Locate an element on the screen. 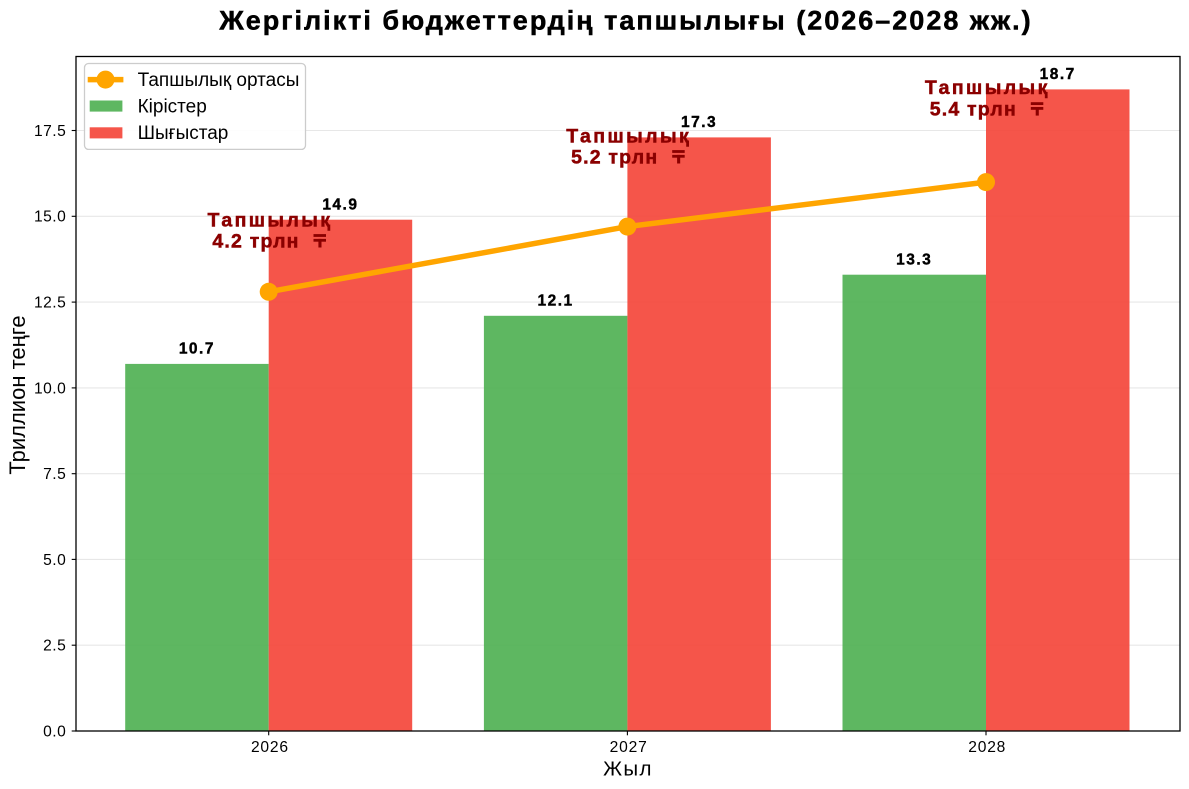 This screenshot has width=1189, height=789. svg-text: 12.5 is located at coordinates (50, 303).